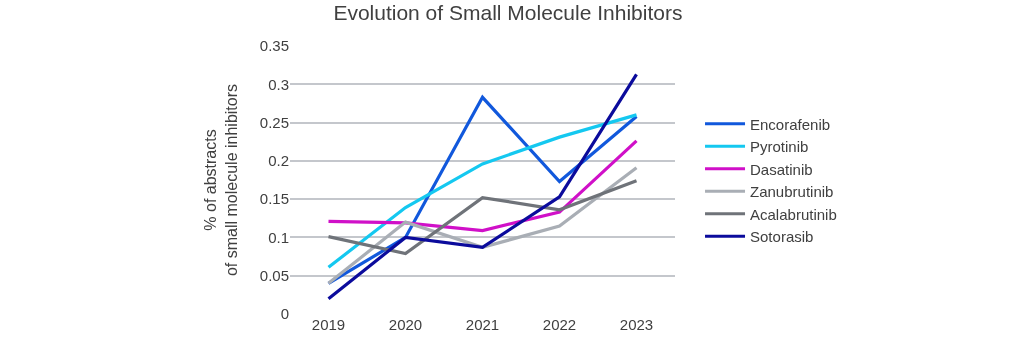 The image size is (1024, 345). I want to click on x-tick-label: 2019, so click(328, 324).